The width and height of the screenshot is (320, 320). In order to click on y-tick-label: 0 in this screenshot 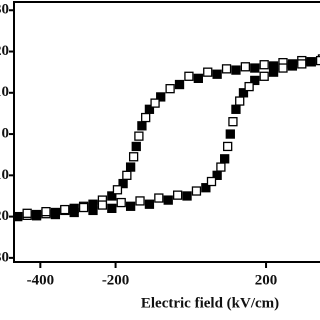, I will do `click(6, 134)`.